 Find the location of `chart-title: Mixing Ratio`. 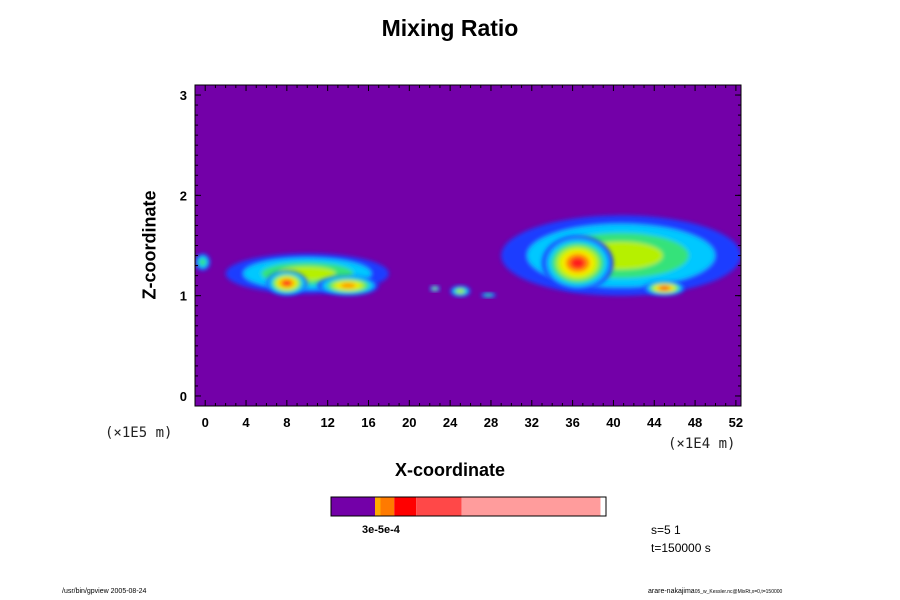

chart-title: Mixing Ratio is located at coordinates (450, 28).